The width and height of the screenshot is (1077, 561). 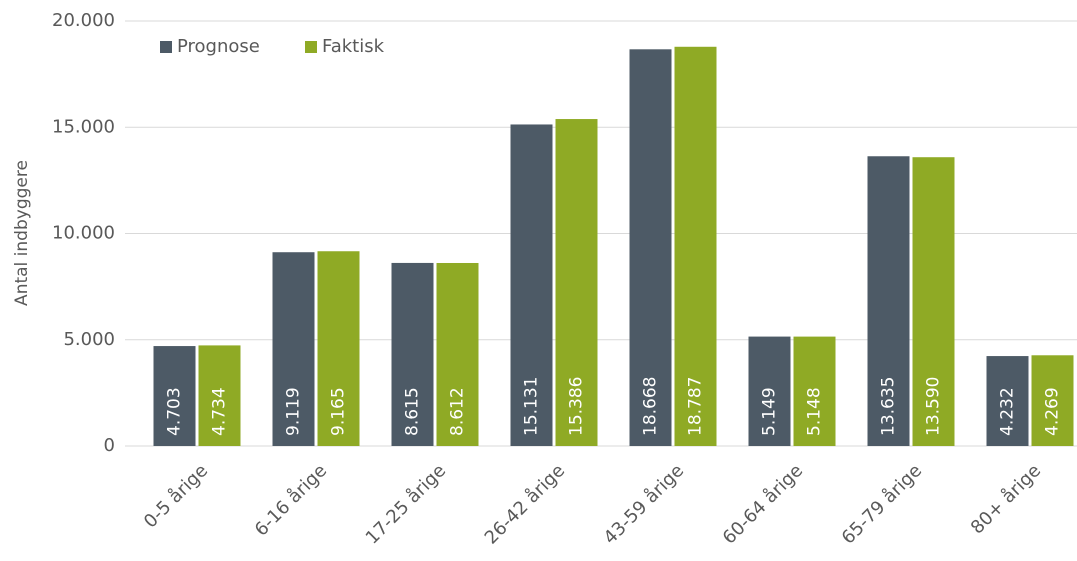 I want to click on y-tick-label: 5.000, so click(x=89, y=339).